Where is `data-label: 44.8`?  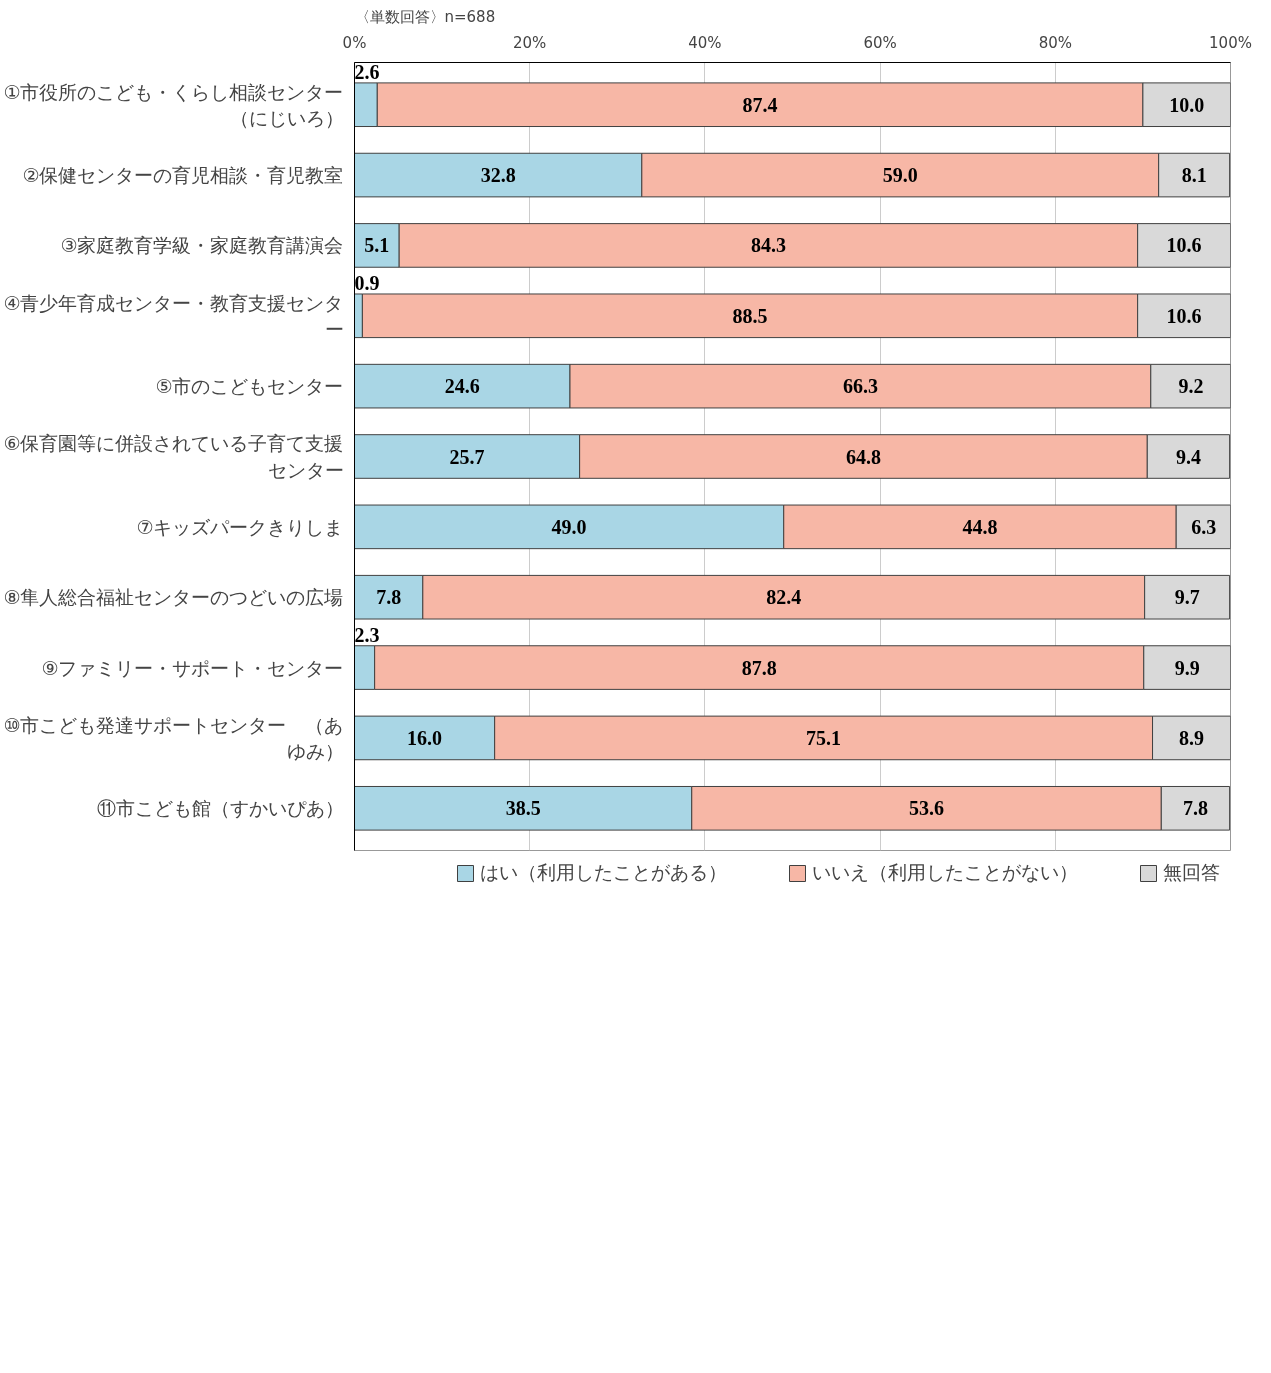
data-label: 44.8 is located at coordinates (980, 526).